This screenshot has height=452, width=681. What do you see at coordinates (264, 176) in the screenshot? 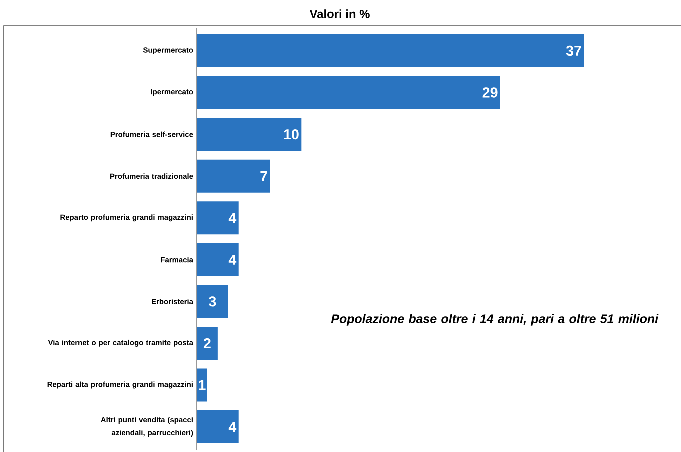
I see `data-label: 7` at bounding box center [264, 176].